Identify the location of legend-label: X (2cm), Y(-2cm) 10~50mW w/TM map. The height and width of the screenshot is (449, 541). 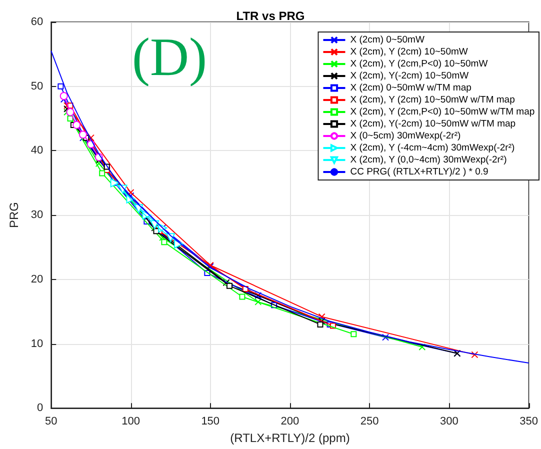
(433, 124).